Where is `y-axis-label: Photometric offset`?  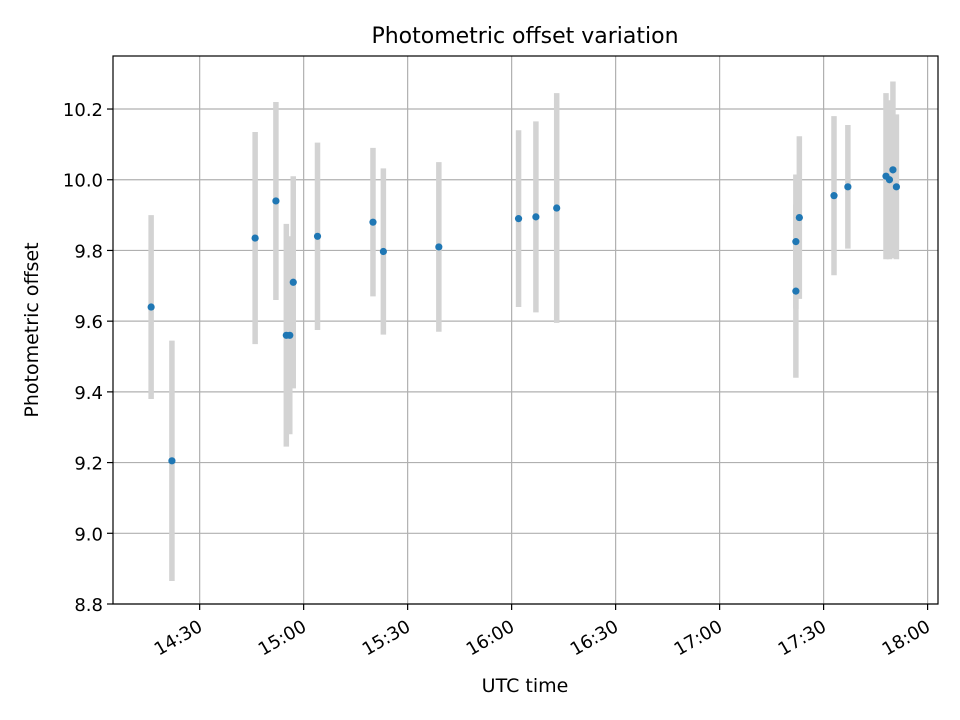
y-axis-label: Photometric offset is located at coordinates (32, 329).